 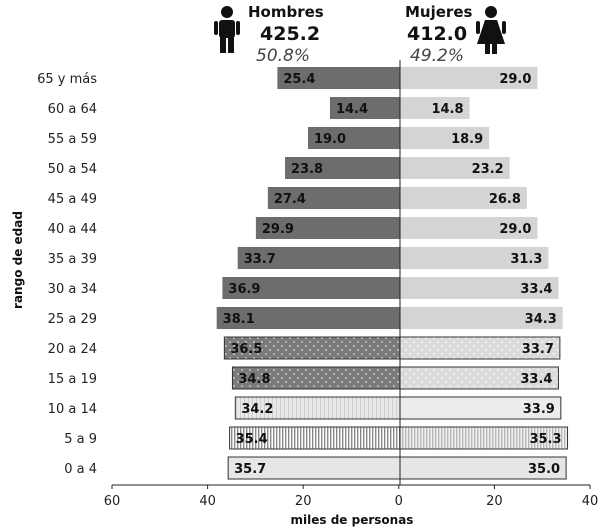 What do you see at coordinates (399, 501) in the screenshot?
I see `x-tick-label: 0` at bounding box center [399, 501].